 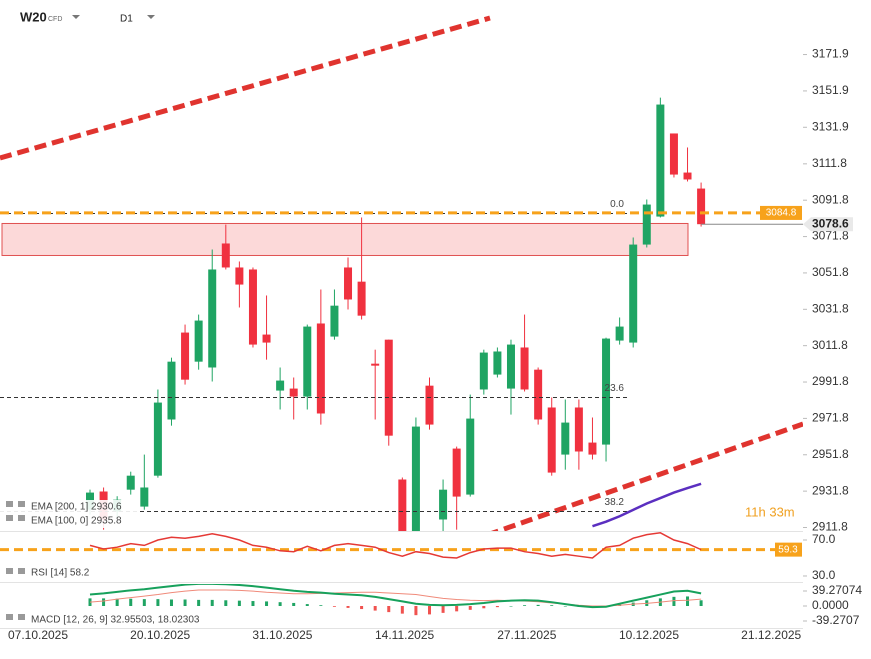 What do you see at coordinates (830, 90) in the screenshot?
I see `y-tick-label: 3151.9` at bounding box center [830, 90].